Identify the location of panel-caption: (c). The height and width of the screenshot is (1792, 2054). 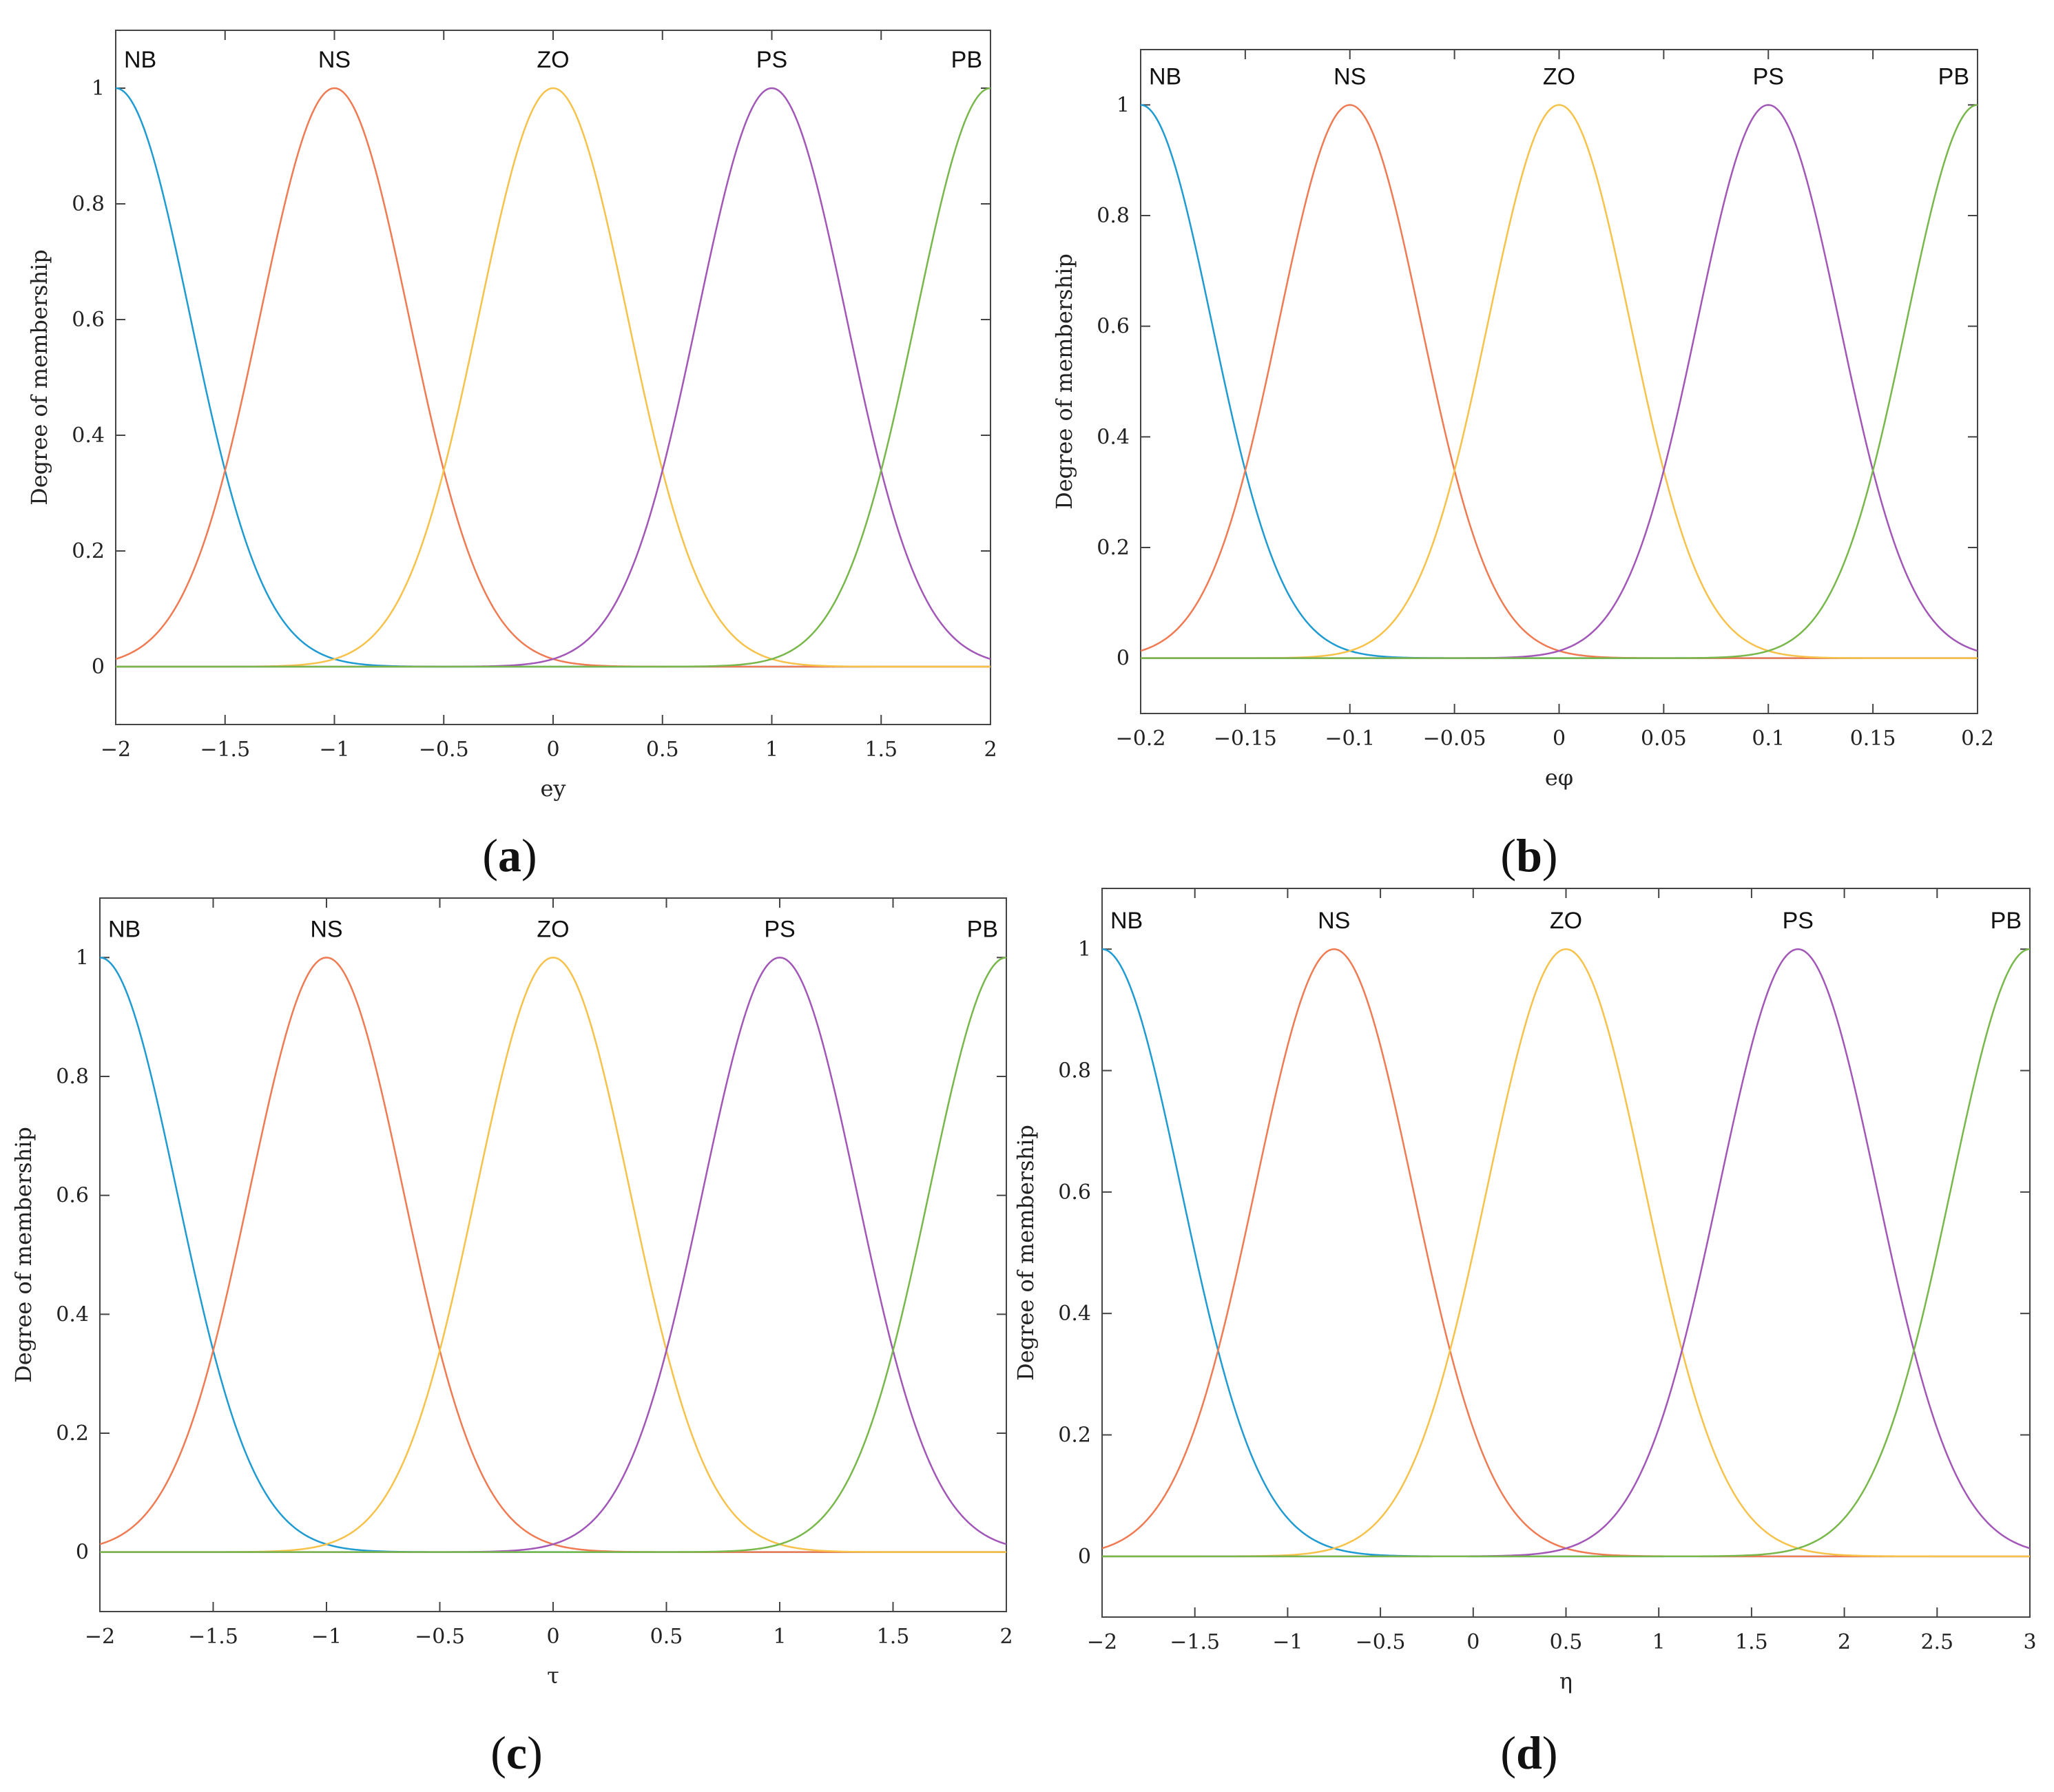
(516, 1753).